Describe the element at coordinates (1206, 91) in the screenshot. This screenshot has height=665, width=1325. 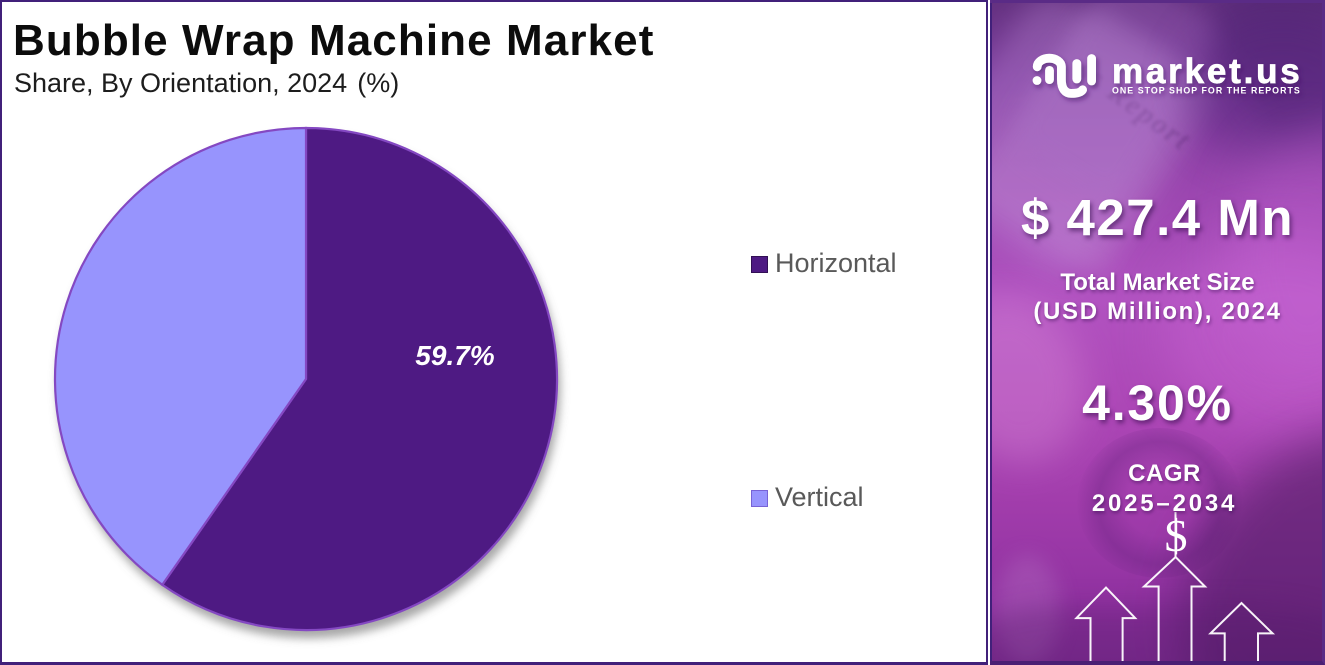
I see `svg-text: ONE STOP SHOP FOR THE REPORTS` at that location.